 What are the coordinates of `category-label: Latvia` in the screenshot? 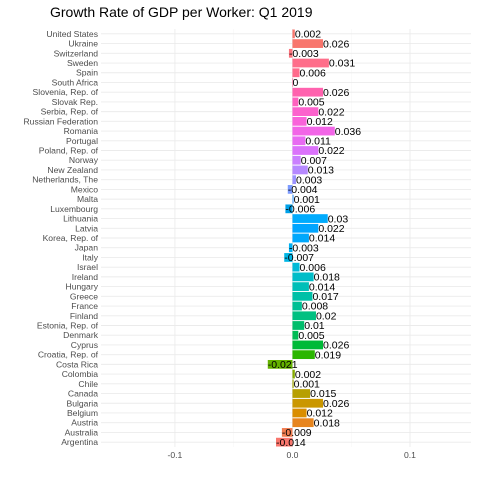 It's located at (86, 228).